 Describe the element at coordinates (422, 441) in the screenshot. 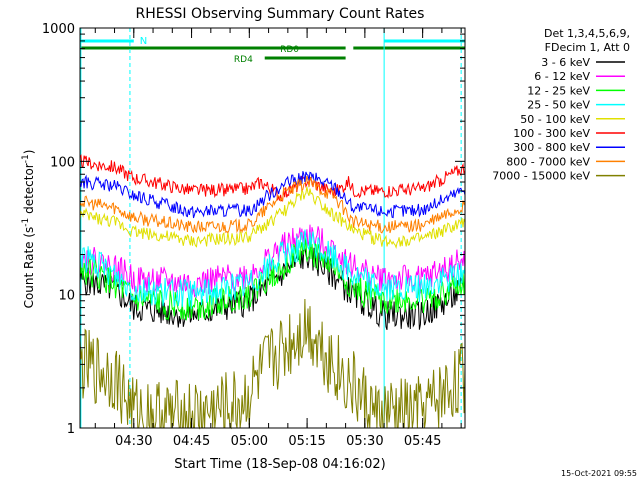

I see `x-tick-label: 05:45` at that location.